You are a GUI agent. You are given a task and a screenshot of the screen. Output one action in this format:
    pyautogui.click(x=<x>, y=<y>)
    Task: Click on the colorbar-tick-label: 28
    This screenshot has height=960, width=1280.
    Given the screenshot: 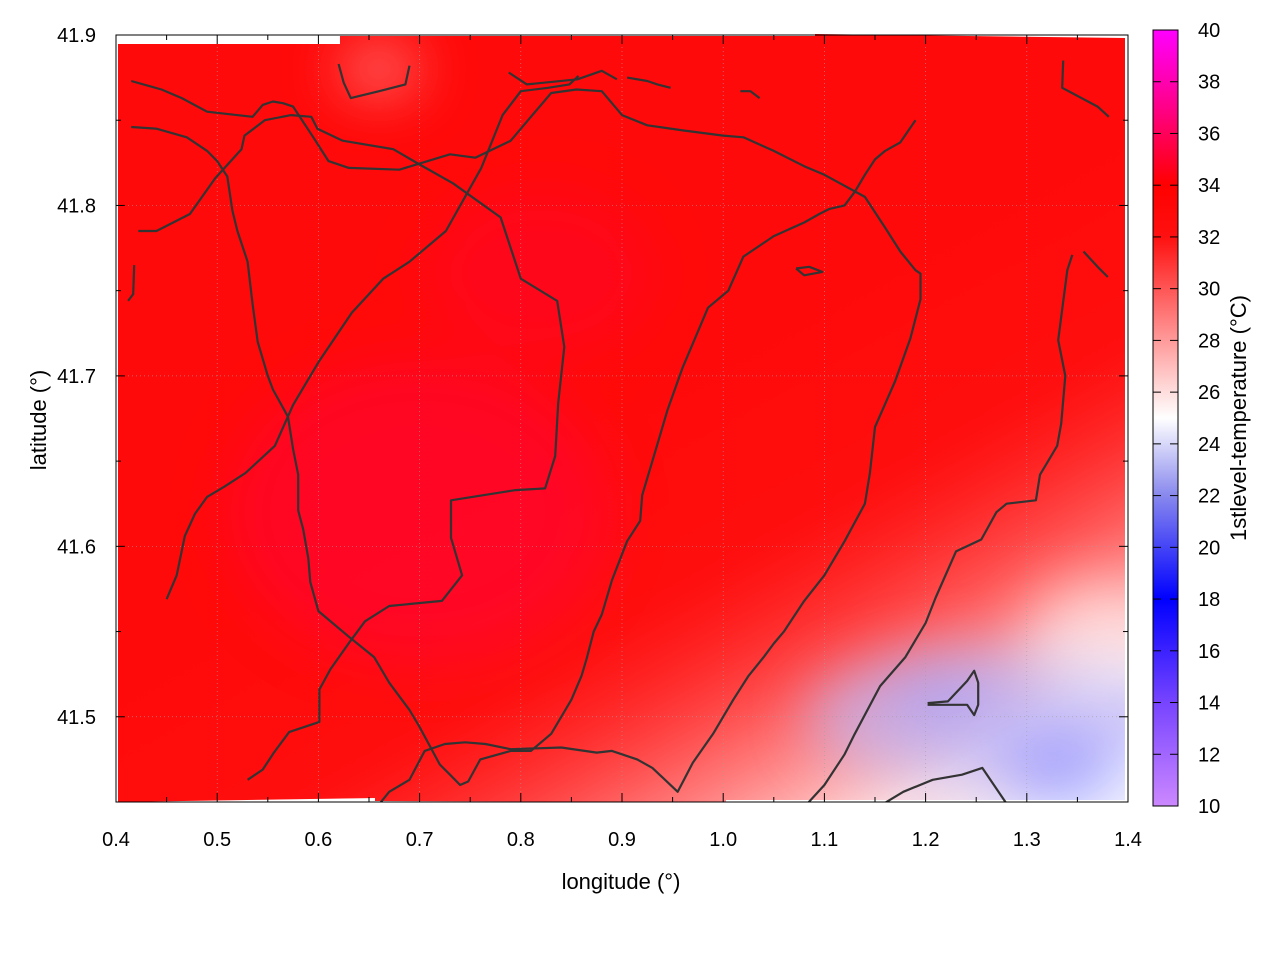 What is the action you would take?
    pyautogui.click(x=1209, y=341)
    